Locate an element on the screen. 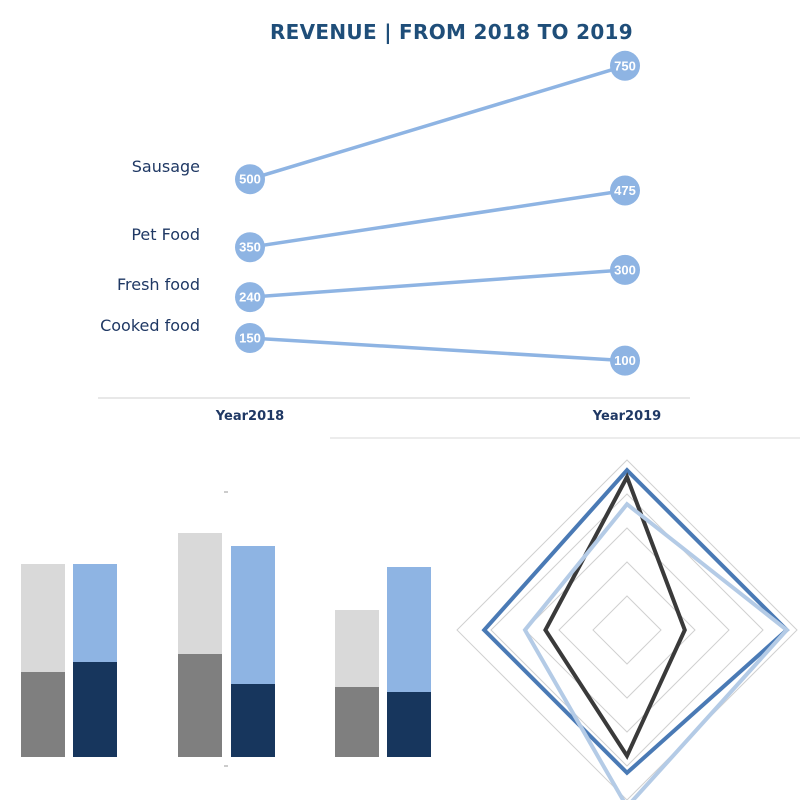 This screenshot has height=800, width=800. data-label-2-1: 300 is located at coordinates (625, 269).